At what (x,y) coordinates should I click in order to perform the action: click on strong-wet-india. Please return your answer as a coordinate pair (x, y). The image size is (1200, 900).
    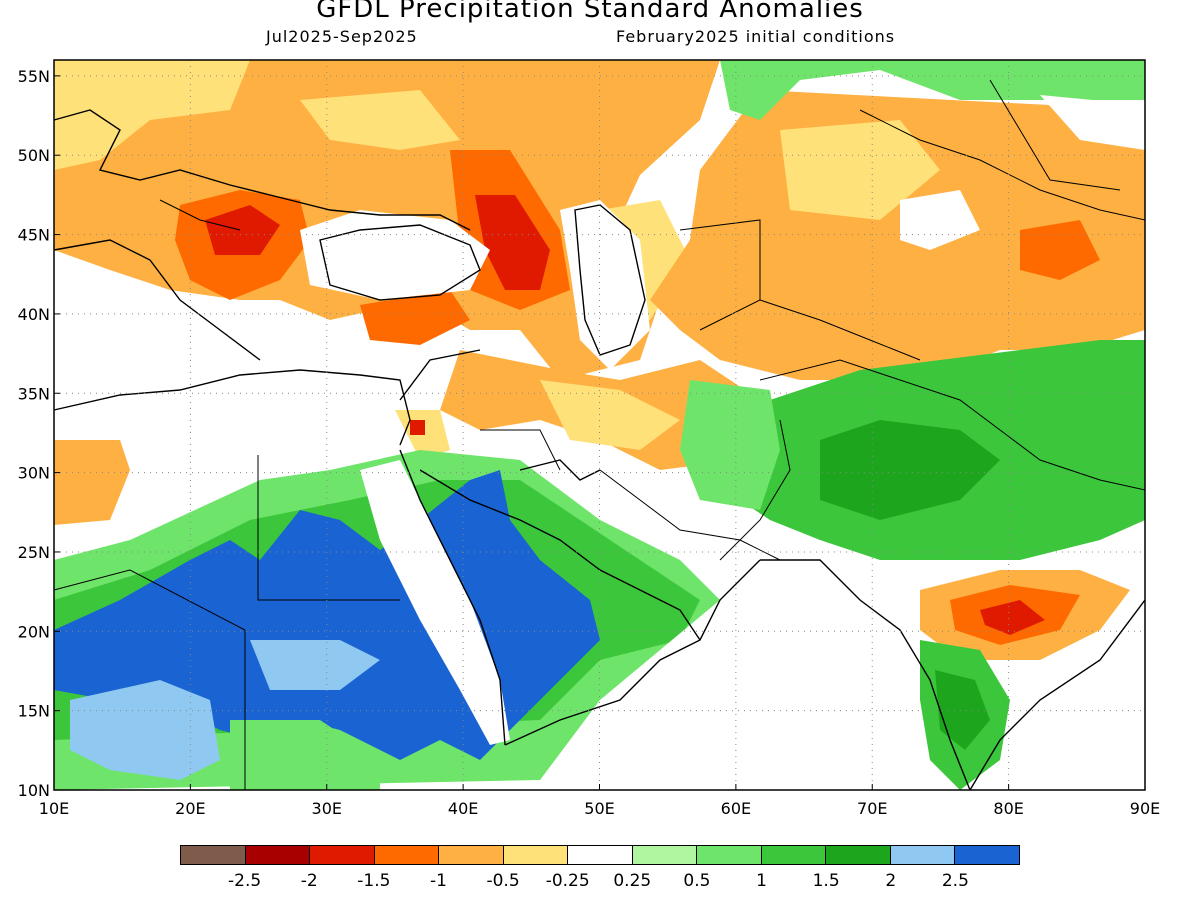
    Looking at the image, I should click on (910, 470).